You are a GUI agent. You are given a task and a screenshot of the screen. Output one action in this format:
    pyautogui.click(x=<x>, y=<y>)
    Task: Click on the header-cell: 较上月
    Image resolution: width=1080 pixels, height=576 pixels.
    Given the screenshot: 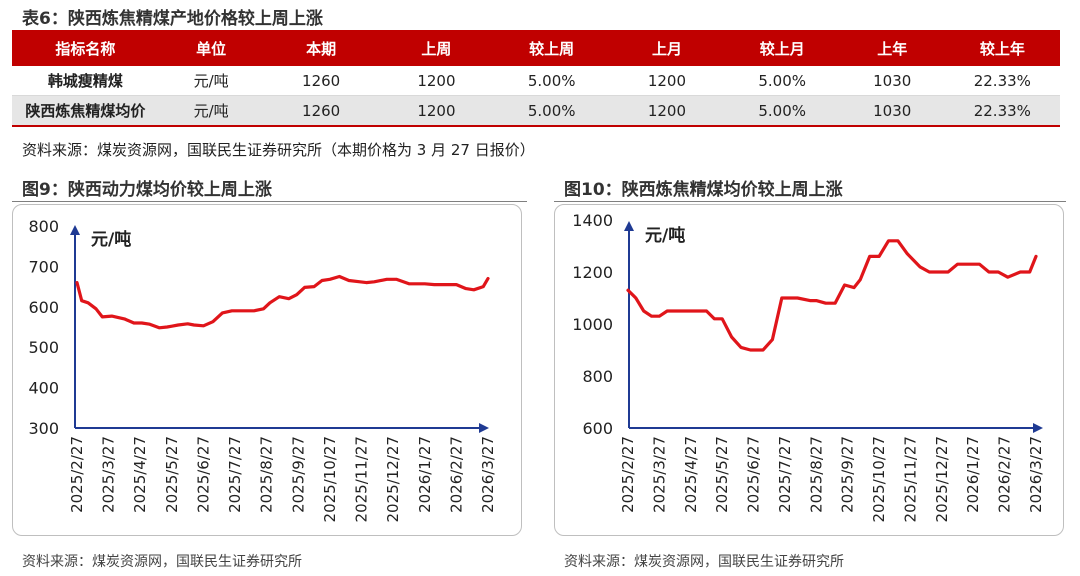 What is the action you would take?
    pyautogui.click(x=782, y=48)
    